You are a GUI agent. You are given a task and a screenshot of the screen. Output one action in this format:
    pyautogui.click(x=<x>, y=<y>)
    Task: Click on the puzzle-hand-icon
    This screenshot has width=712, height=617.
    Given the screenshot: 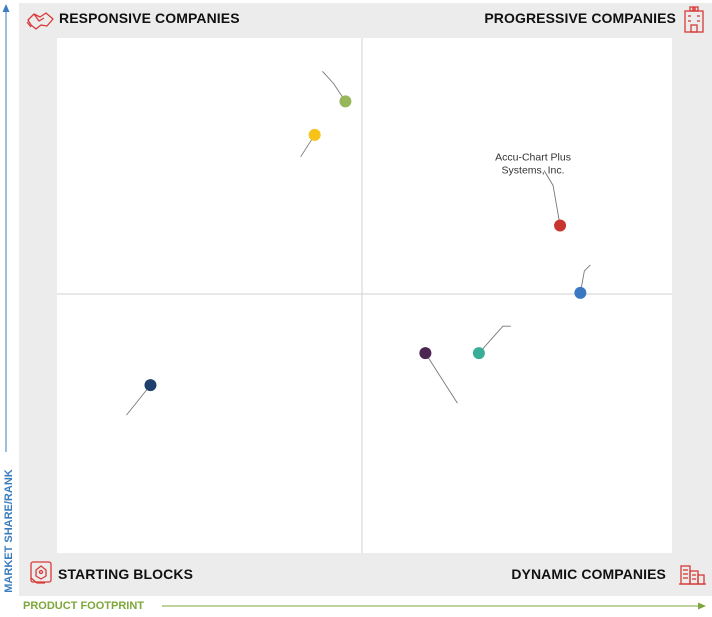 What is the action you would take?
    pyautogui.click(x=41, y=572)
    